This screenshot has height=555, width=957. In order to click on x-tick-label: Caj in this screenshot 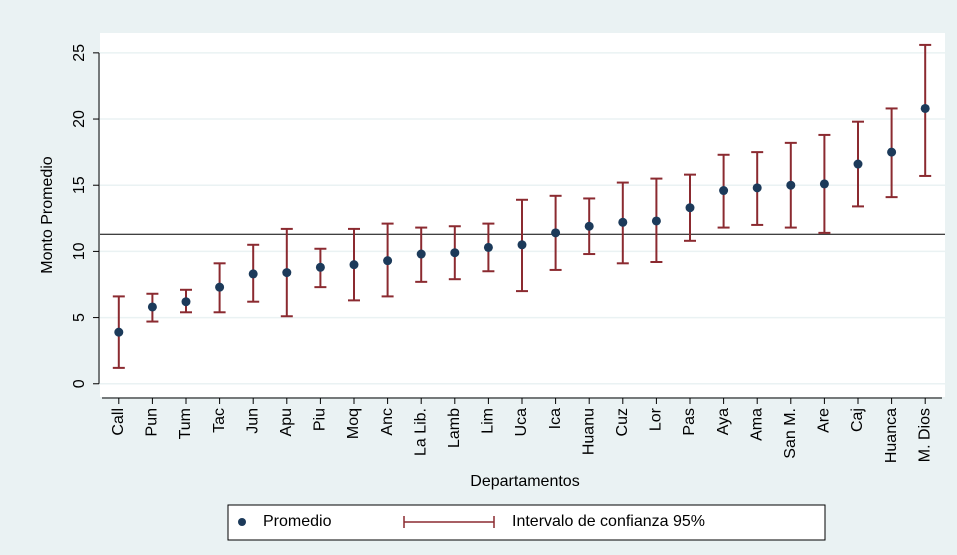, I will do `click(857, 420)`.